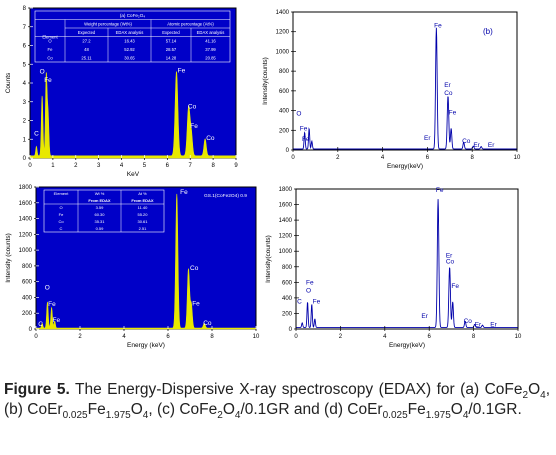 This screenshot has width=556, height=455. I want to click on table-cell: 35.31, so click(99, 221).